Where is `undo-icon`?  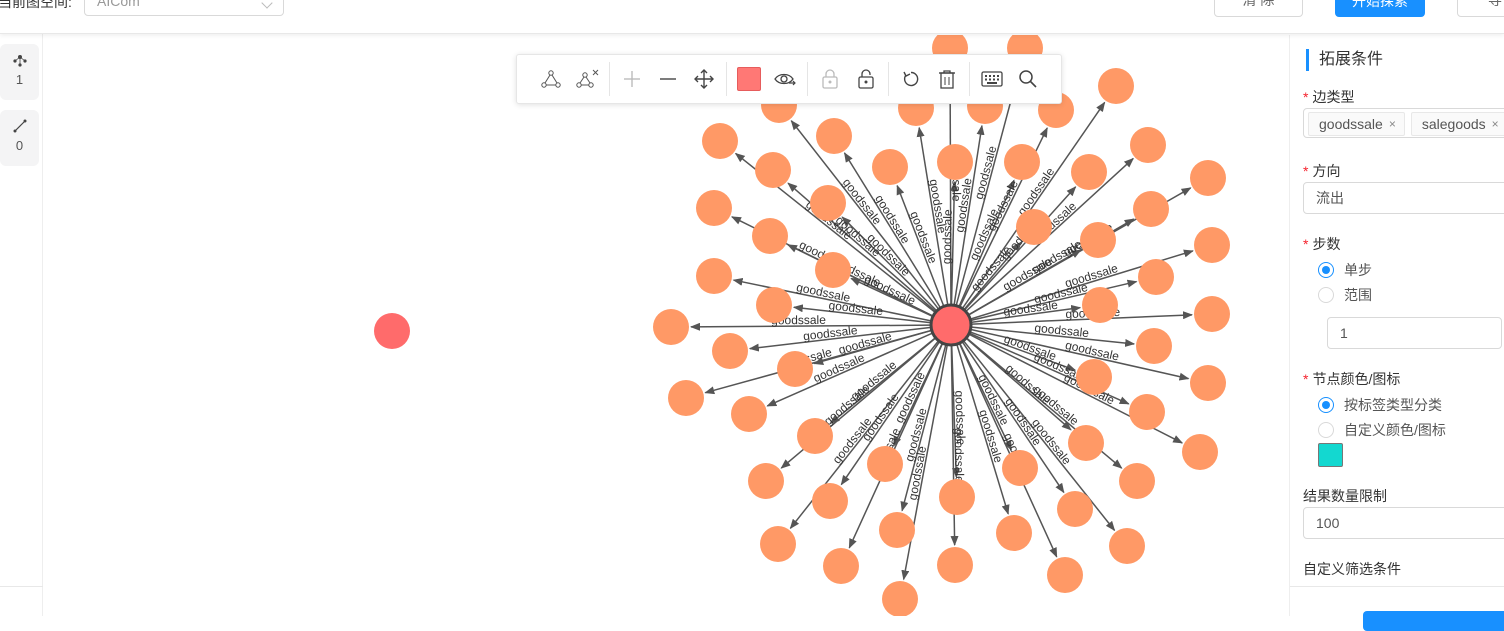 undo-icon is located at coordinates (911, 79).